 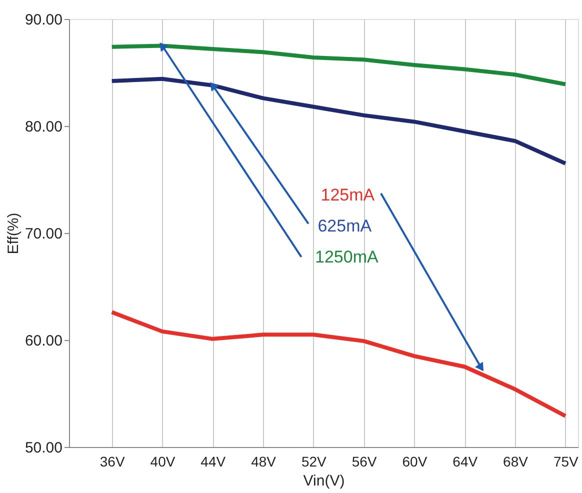 I want to click on y-axis-title: Eff(%), so click(x=13, y=233).